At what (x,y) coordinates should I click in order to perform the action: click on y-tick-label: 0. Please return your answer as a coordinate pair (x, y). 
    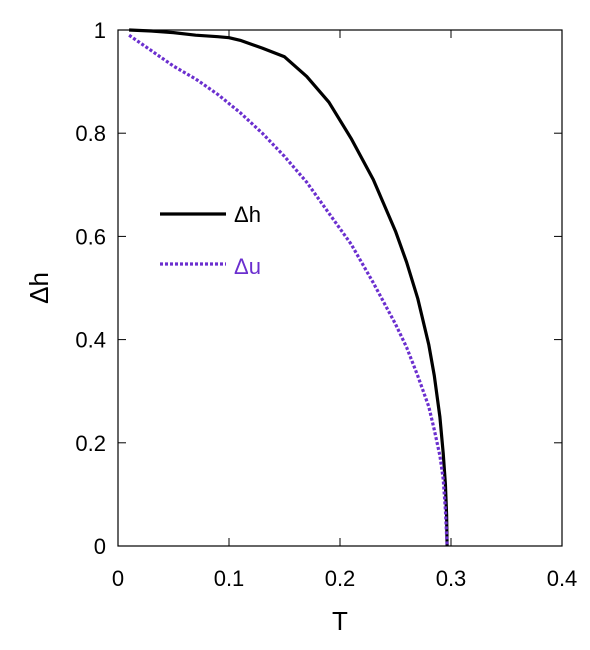
    Looking at the image, I should click on (100, 546).